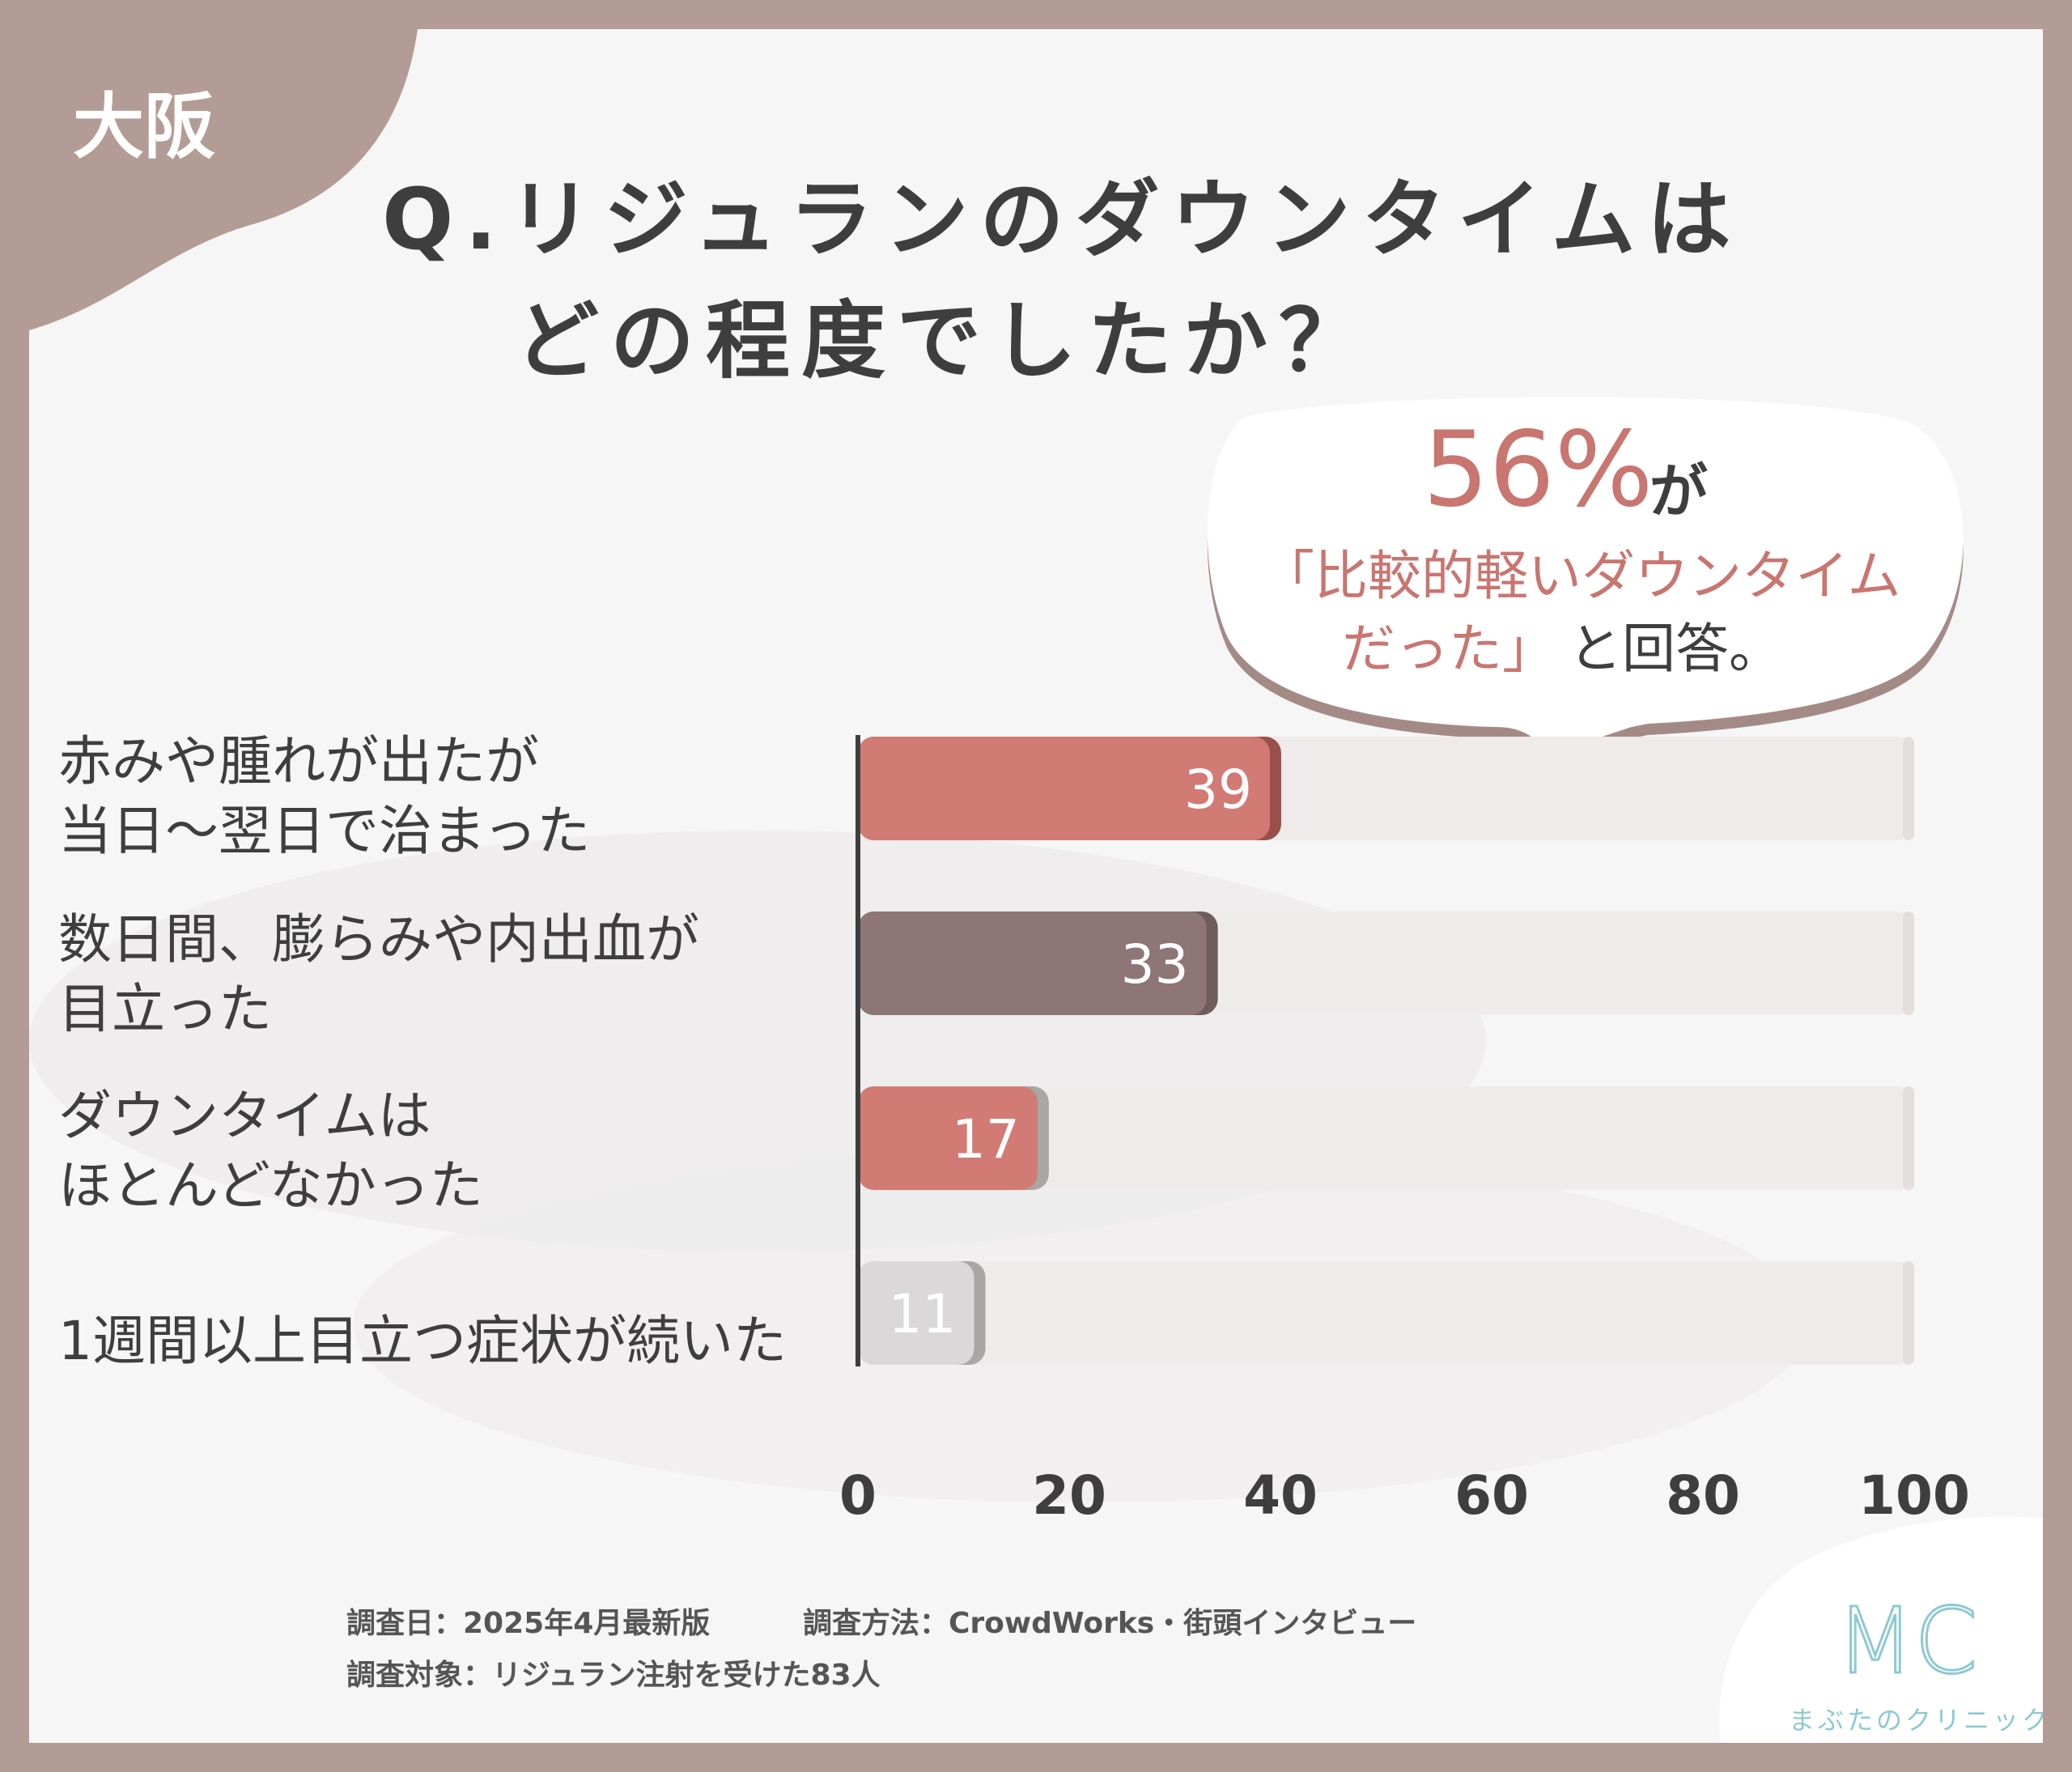 The image size is (2072, 1772). What do you see at coordinates (858, 1496) in the screenshot?
I see `x-tick-label: 0` at bounding box center [858, 1496].